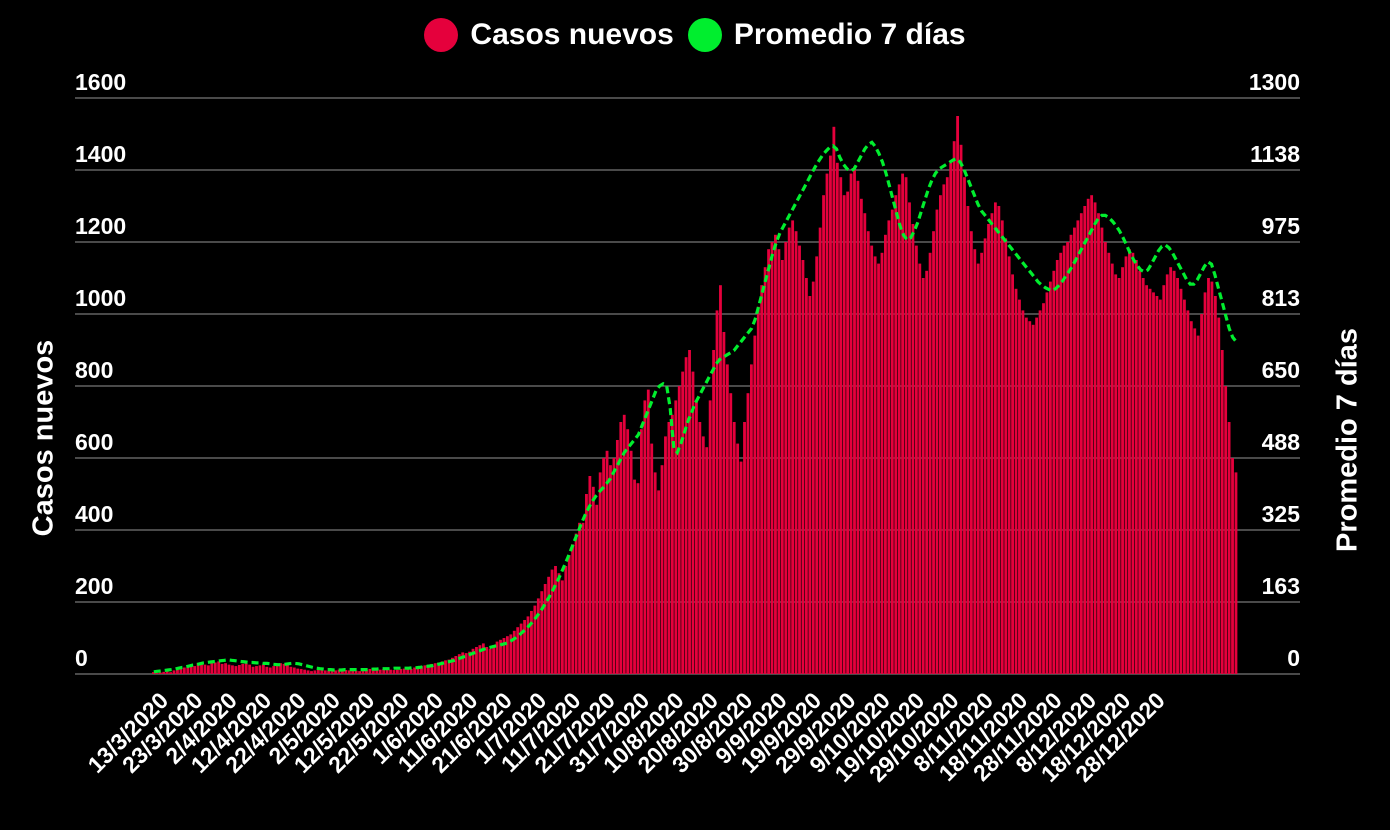 The width and height of the screenshot is (1390, 830). What do you see at coordinates (549, 35) in the screenshot?
I see `legend-item-casos-nuevos: Casos nuevos` at bounding box center [549, 35].